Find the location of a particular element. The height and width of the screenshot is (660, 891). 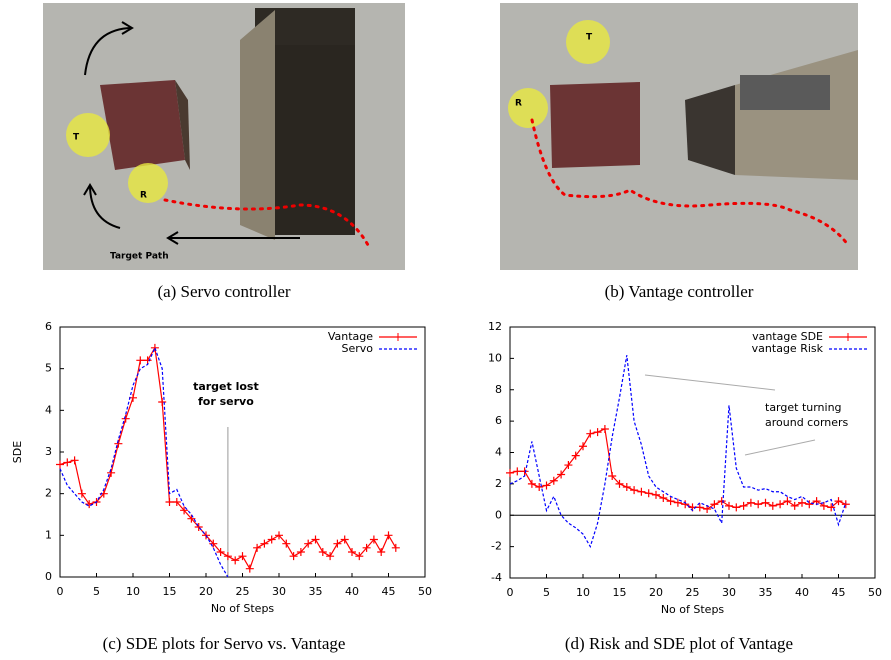

legend-label: Vantage is located at coordinates (350, 336).